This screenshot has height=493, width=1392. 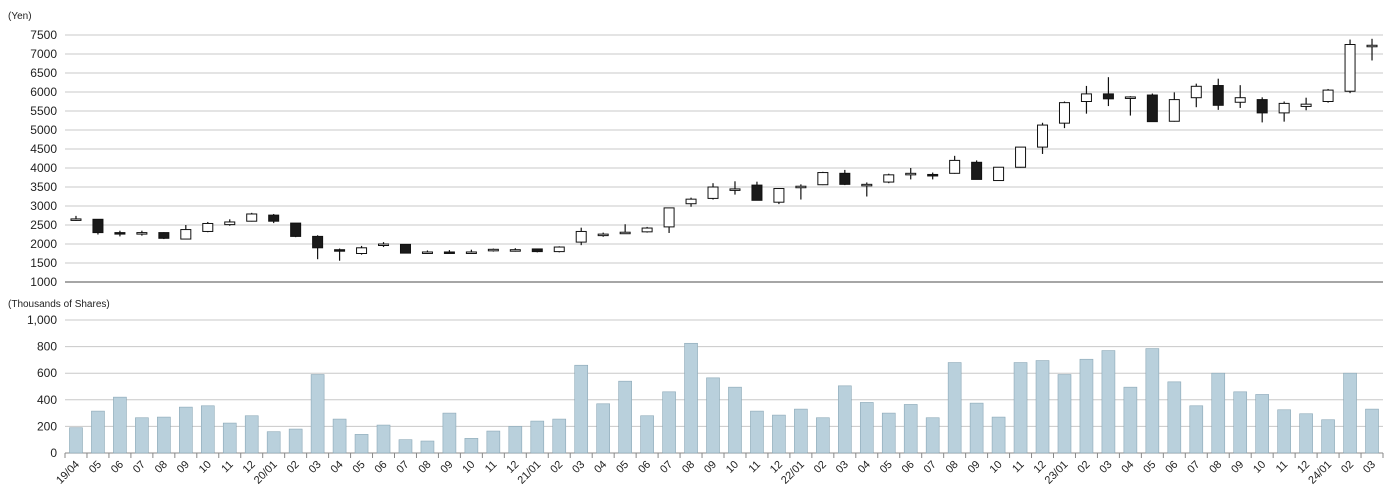 I want to click on x-tick-label: 22/01, so click(x=793, y=473).